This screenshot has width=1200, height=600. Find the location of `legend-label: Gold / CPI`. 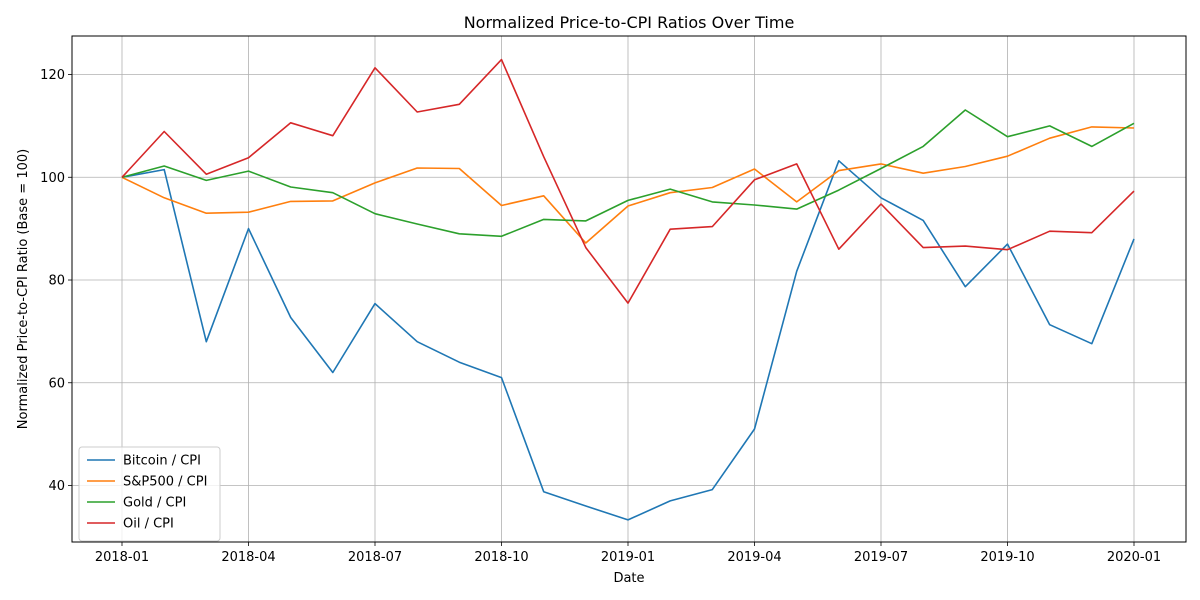

legend-label: Gold / CPI is located at coordinates (154, 503).